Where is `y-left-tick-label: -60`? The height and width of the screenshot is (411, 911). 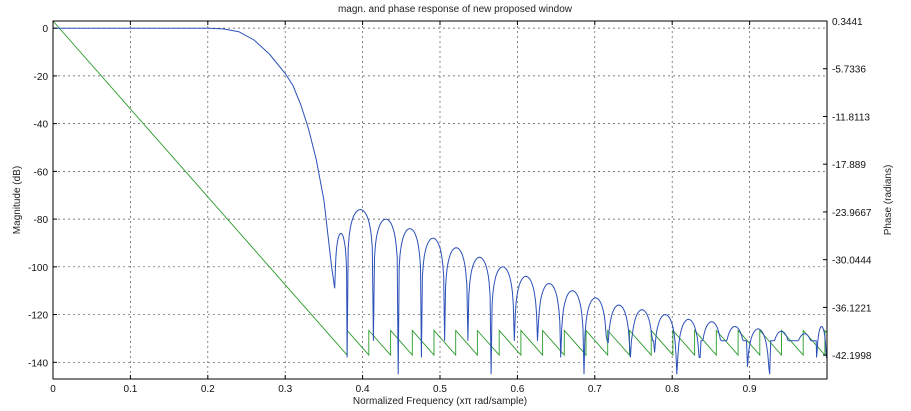 y-left-tick-label: -60 is located at coordinates (41, 172).